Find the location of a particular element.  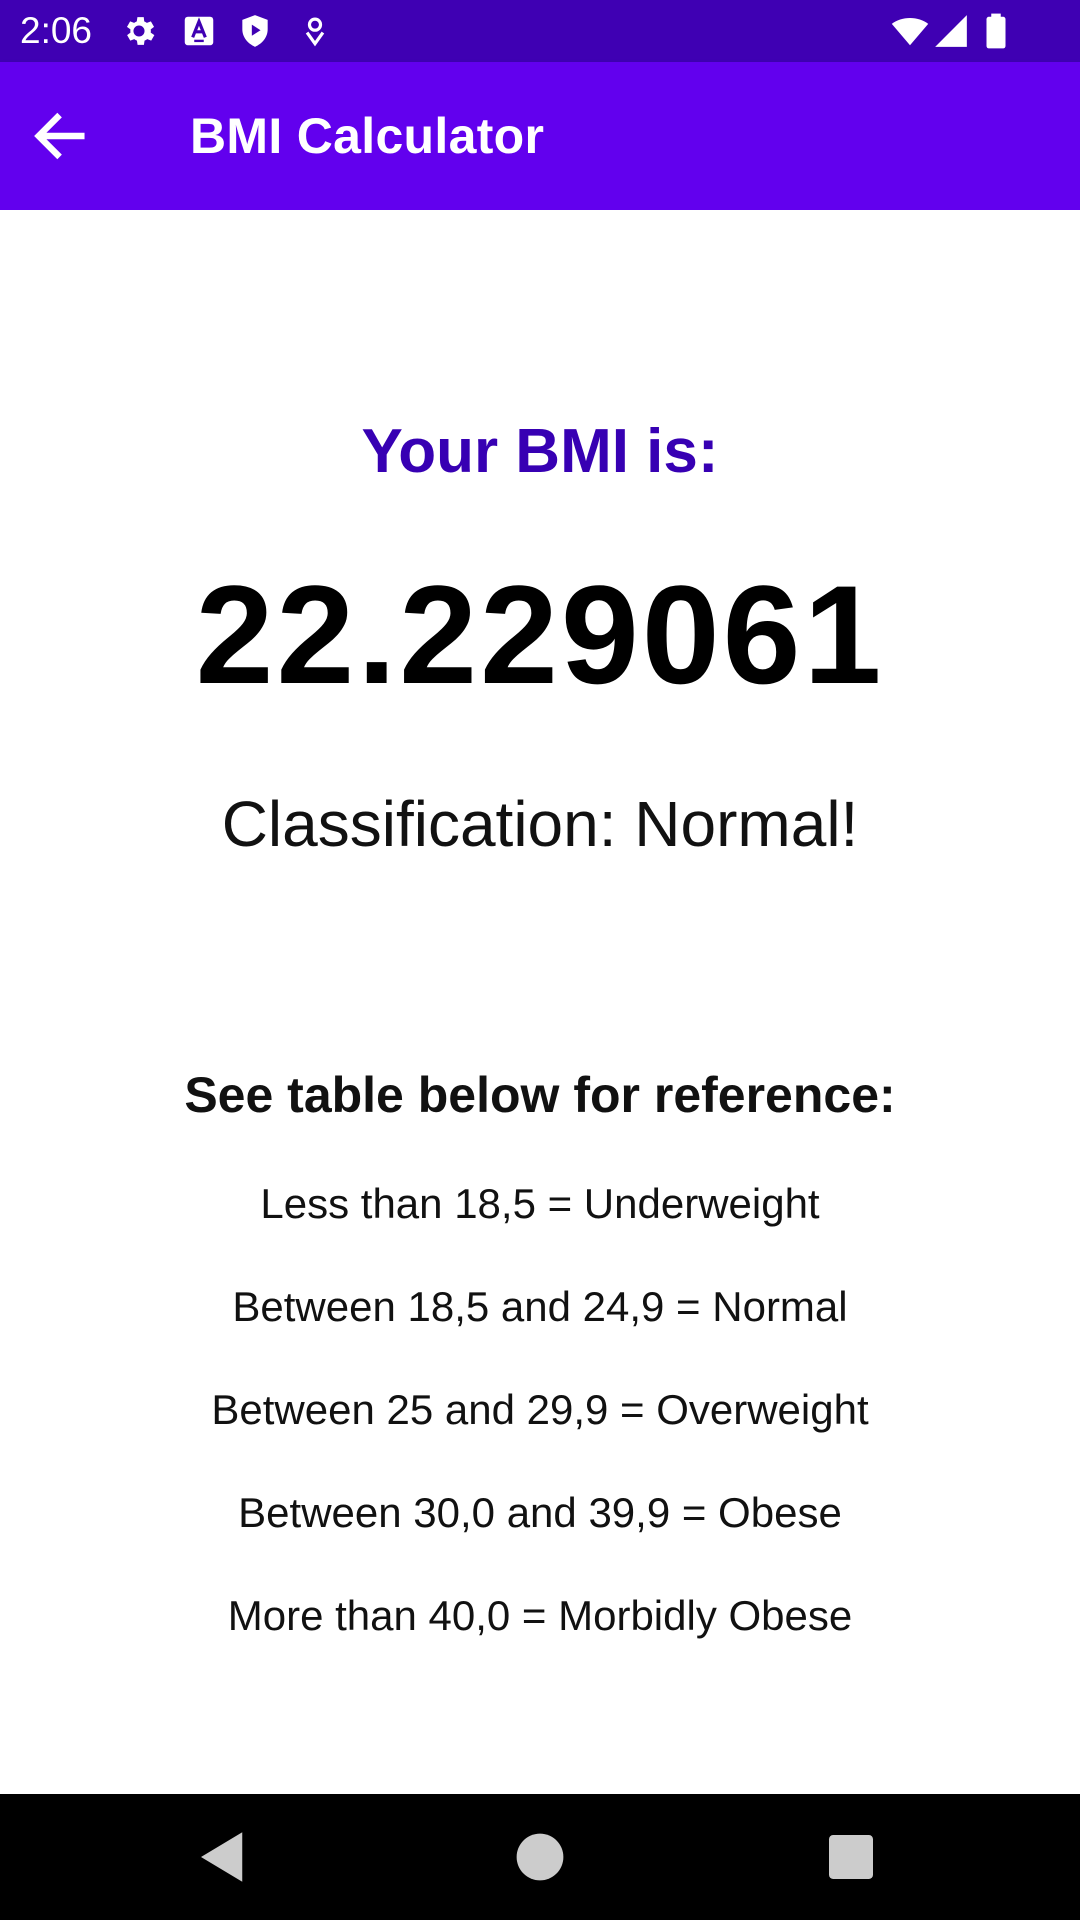

settings-gear-icon is located at coordinates (140, 31).